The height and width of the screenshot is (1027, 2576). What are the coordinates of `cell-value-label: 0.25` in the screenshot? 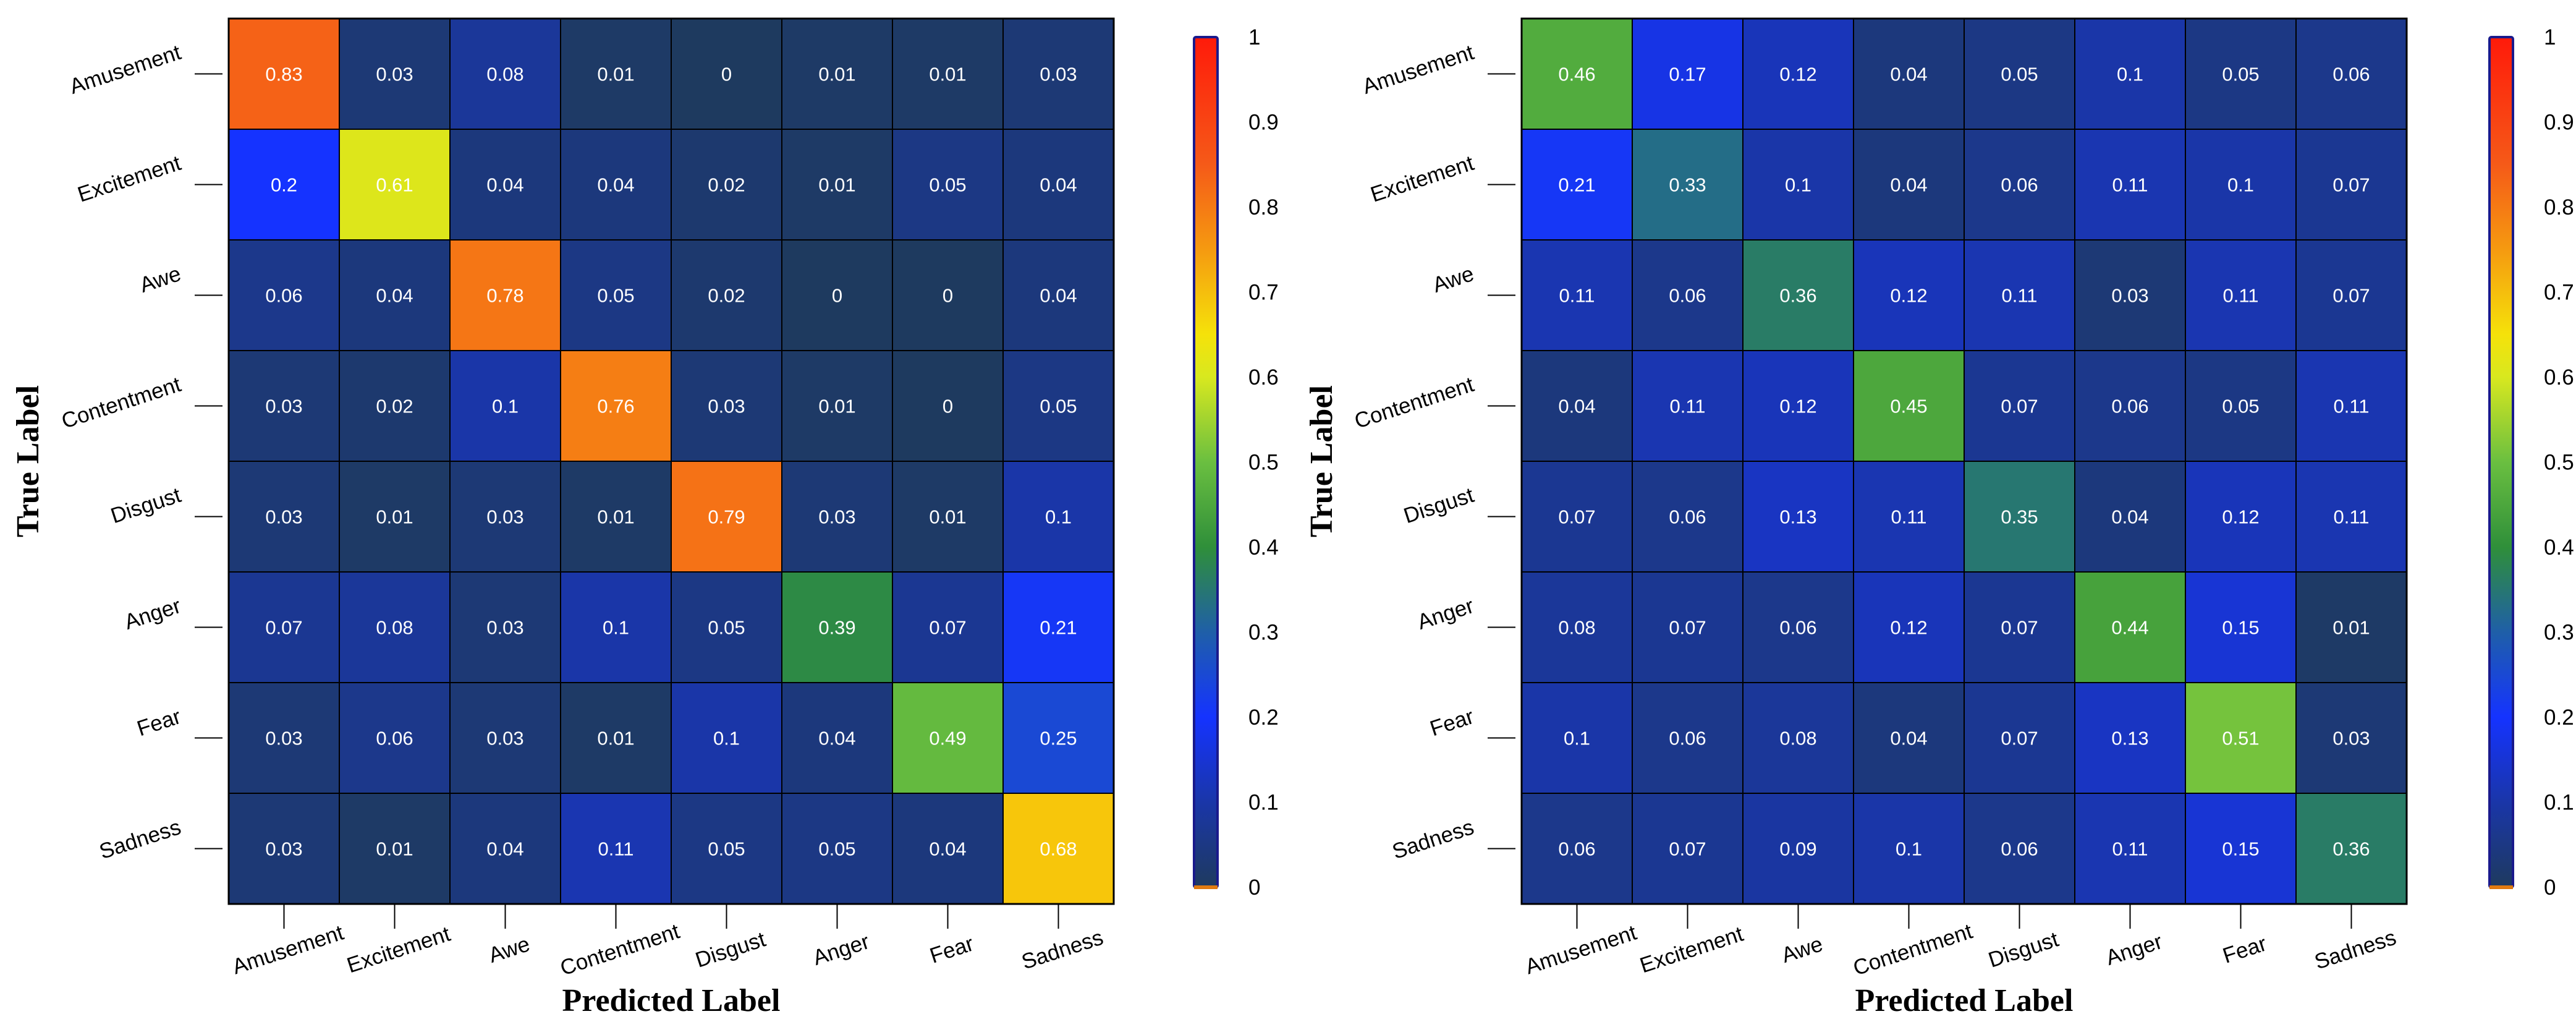 It's located at (1058, 739).